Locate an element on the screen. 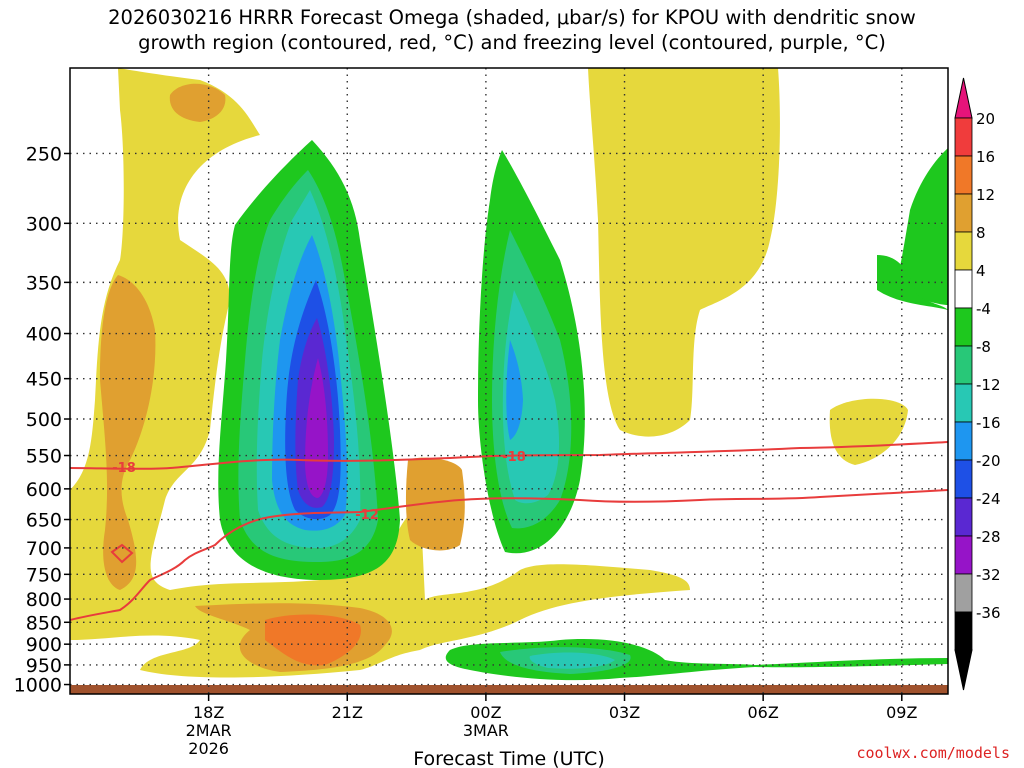 The image size is (1024, 768). y-tick-label: 1000 is located at coordinates (38, 686).